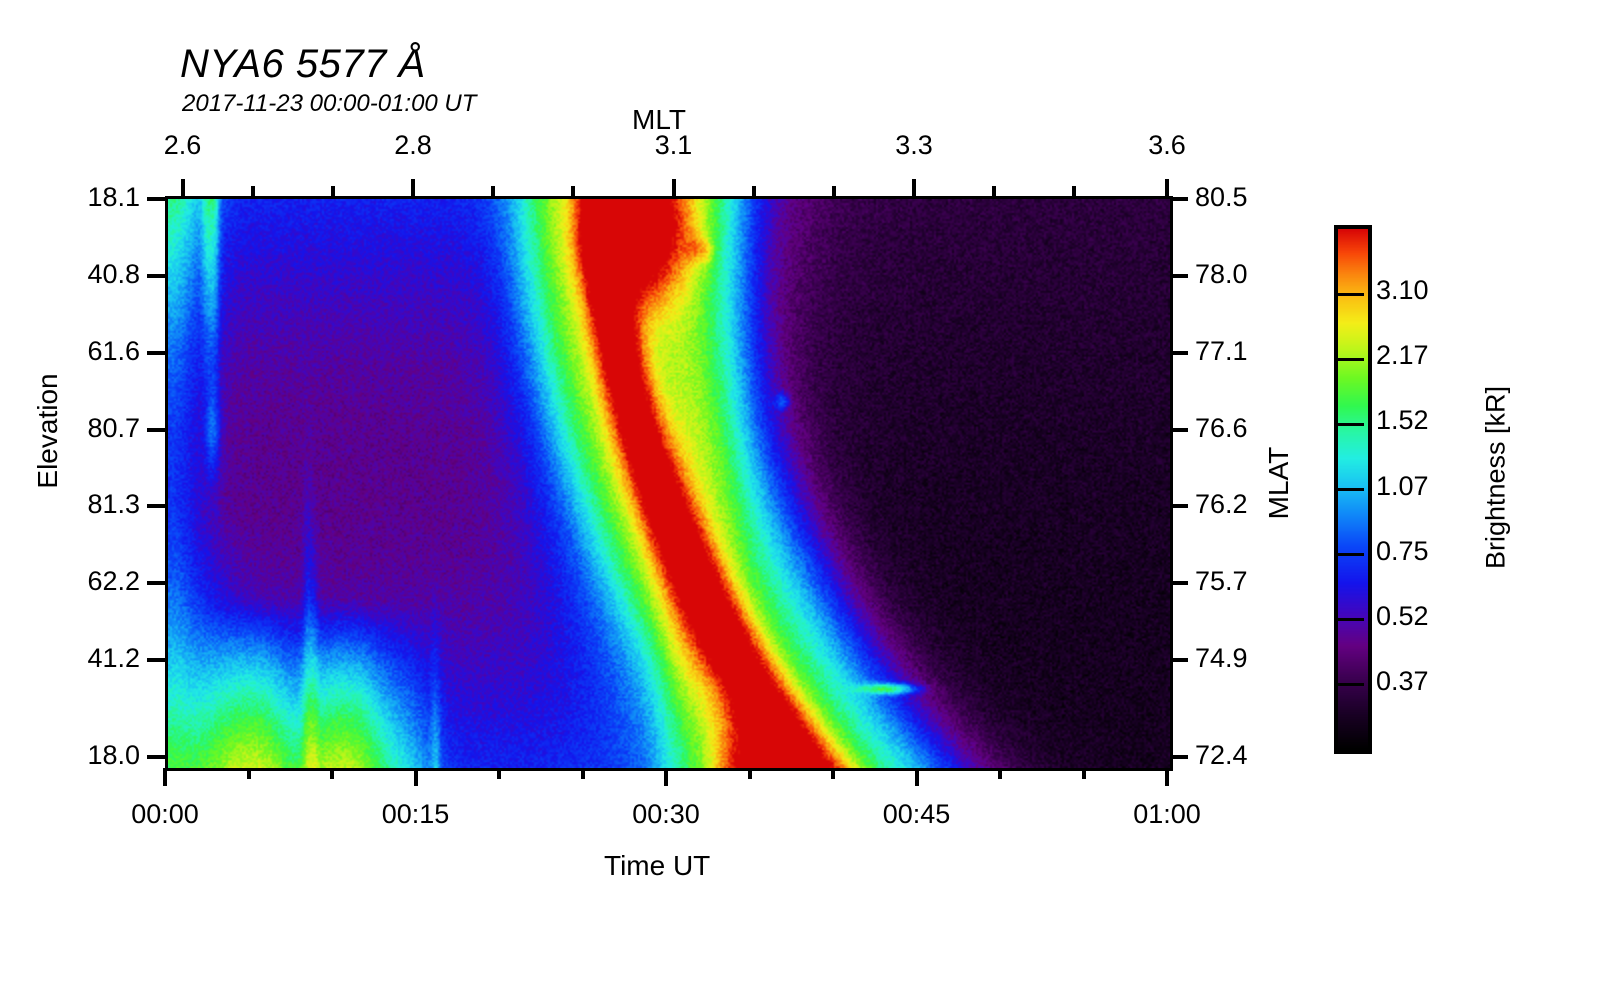 Image resolution: width=1600 pixels, height=1000 pixels. Describe the element at coordinates (113, 754) in the screenshot. I see `tick-label: 18.0` at that location.